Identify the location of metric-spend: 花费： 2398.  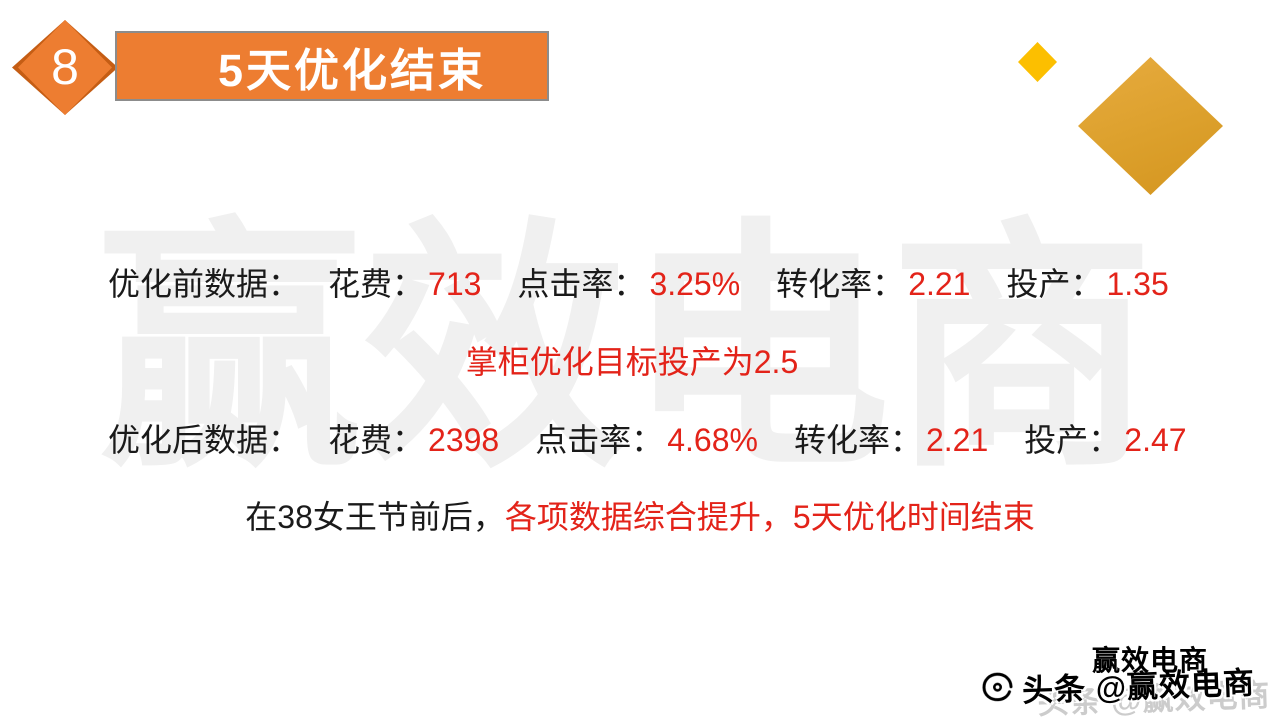
(413, 440).